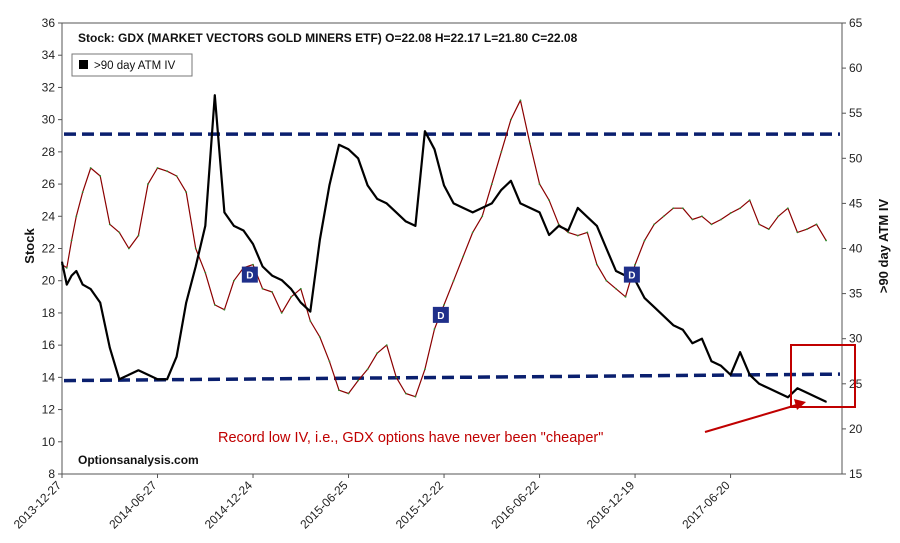 The image size is (900, 543). Describe the element at coordinates (49, 442) in the screenshot. I see `left-tick-label: 10` at that location.